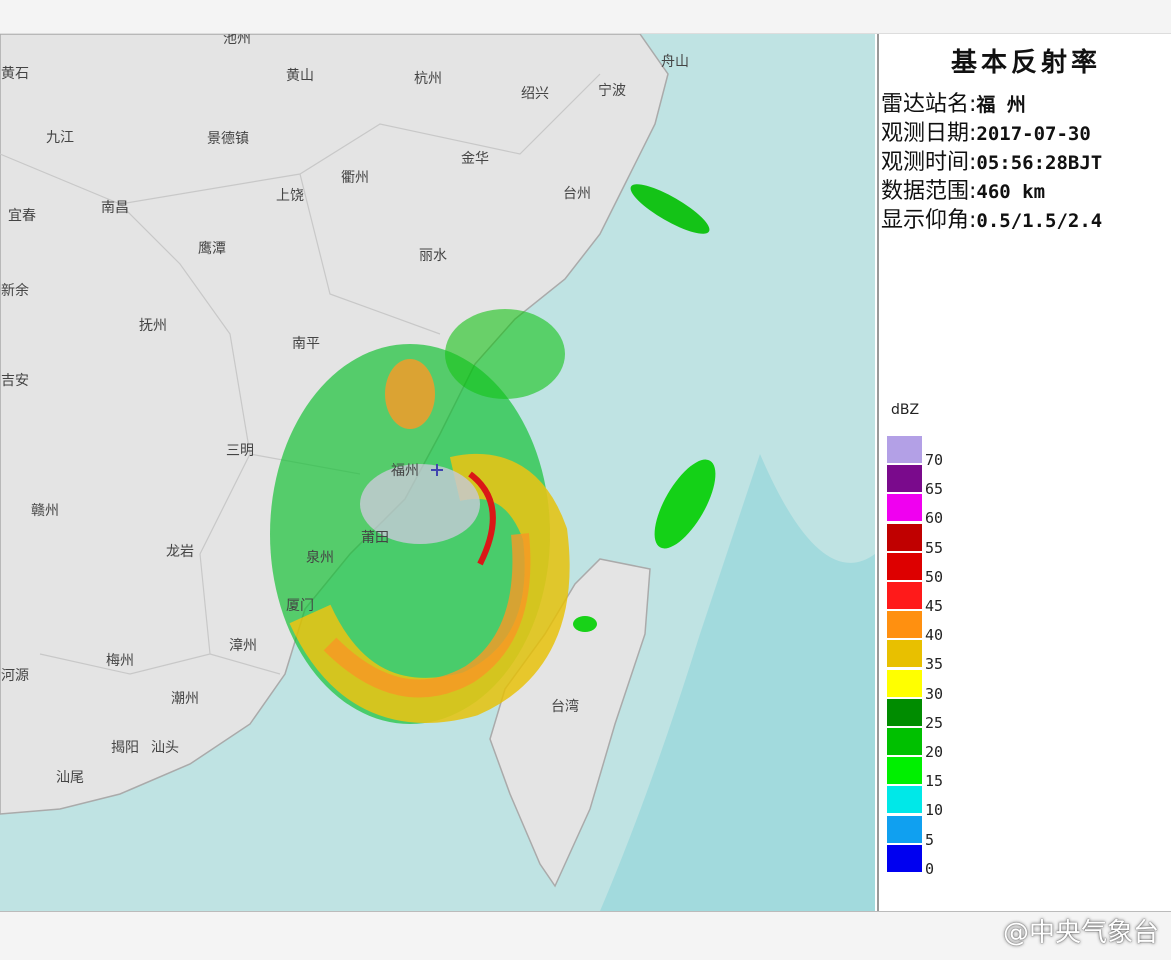 The height and width of the screenshot is (960, 1171). Describe the element at coordinates (934, 547) in the screenshot. I see `legend-label: 55` at that location.